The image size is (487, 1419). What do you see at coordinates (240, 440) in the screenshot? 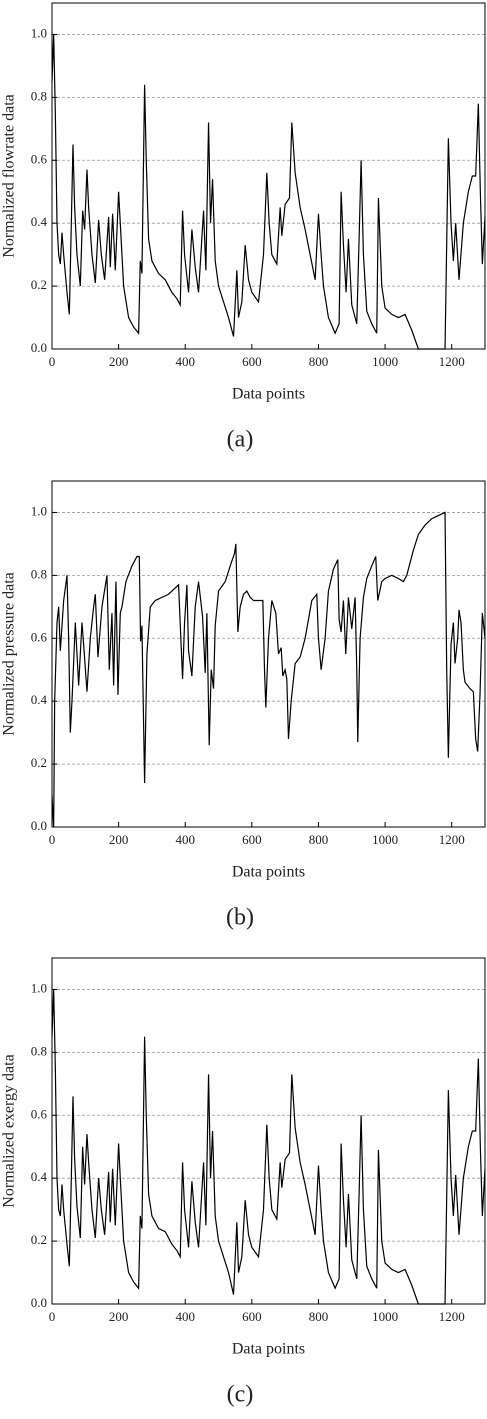
I see `caption: (a)` at bounding box center [240, 440].